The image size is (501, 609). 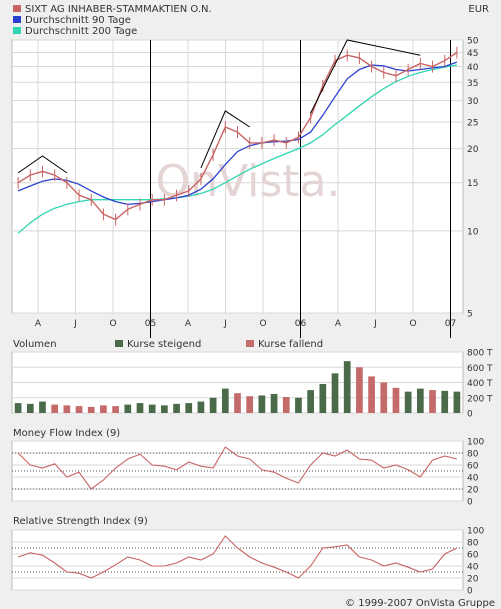 What do you see at coordinates (473, 102) in the screenshot?
I see `price-y-tick-label: 30` at bounding box center [473, 102].